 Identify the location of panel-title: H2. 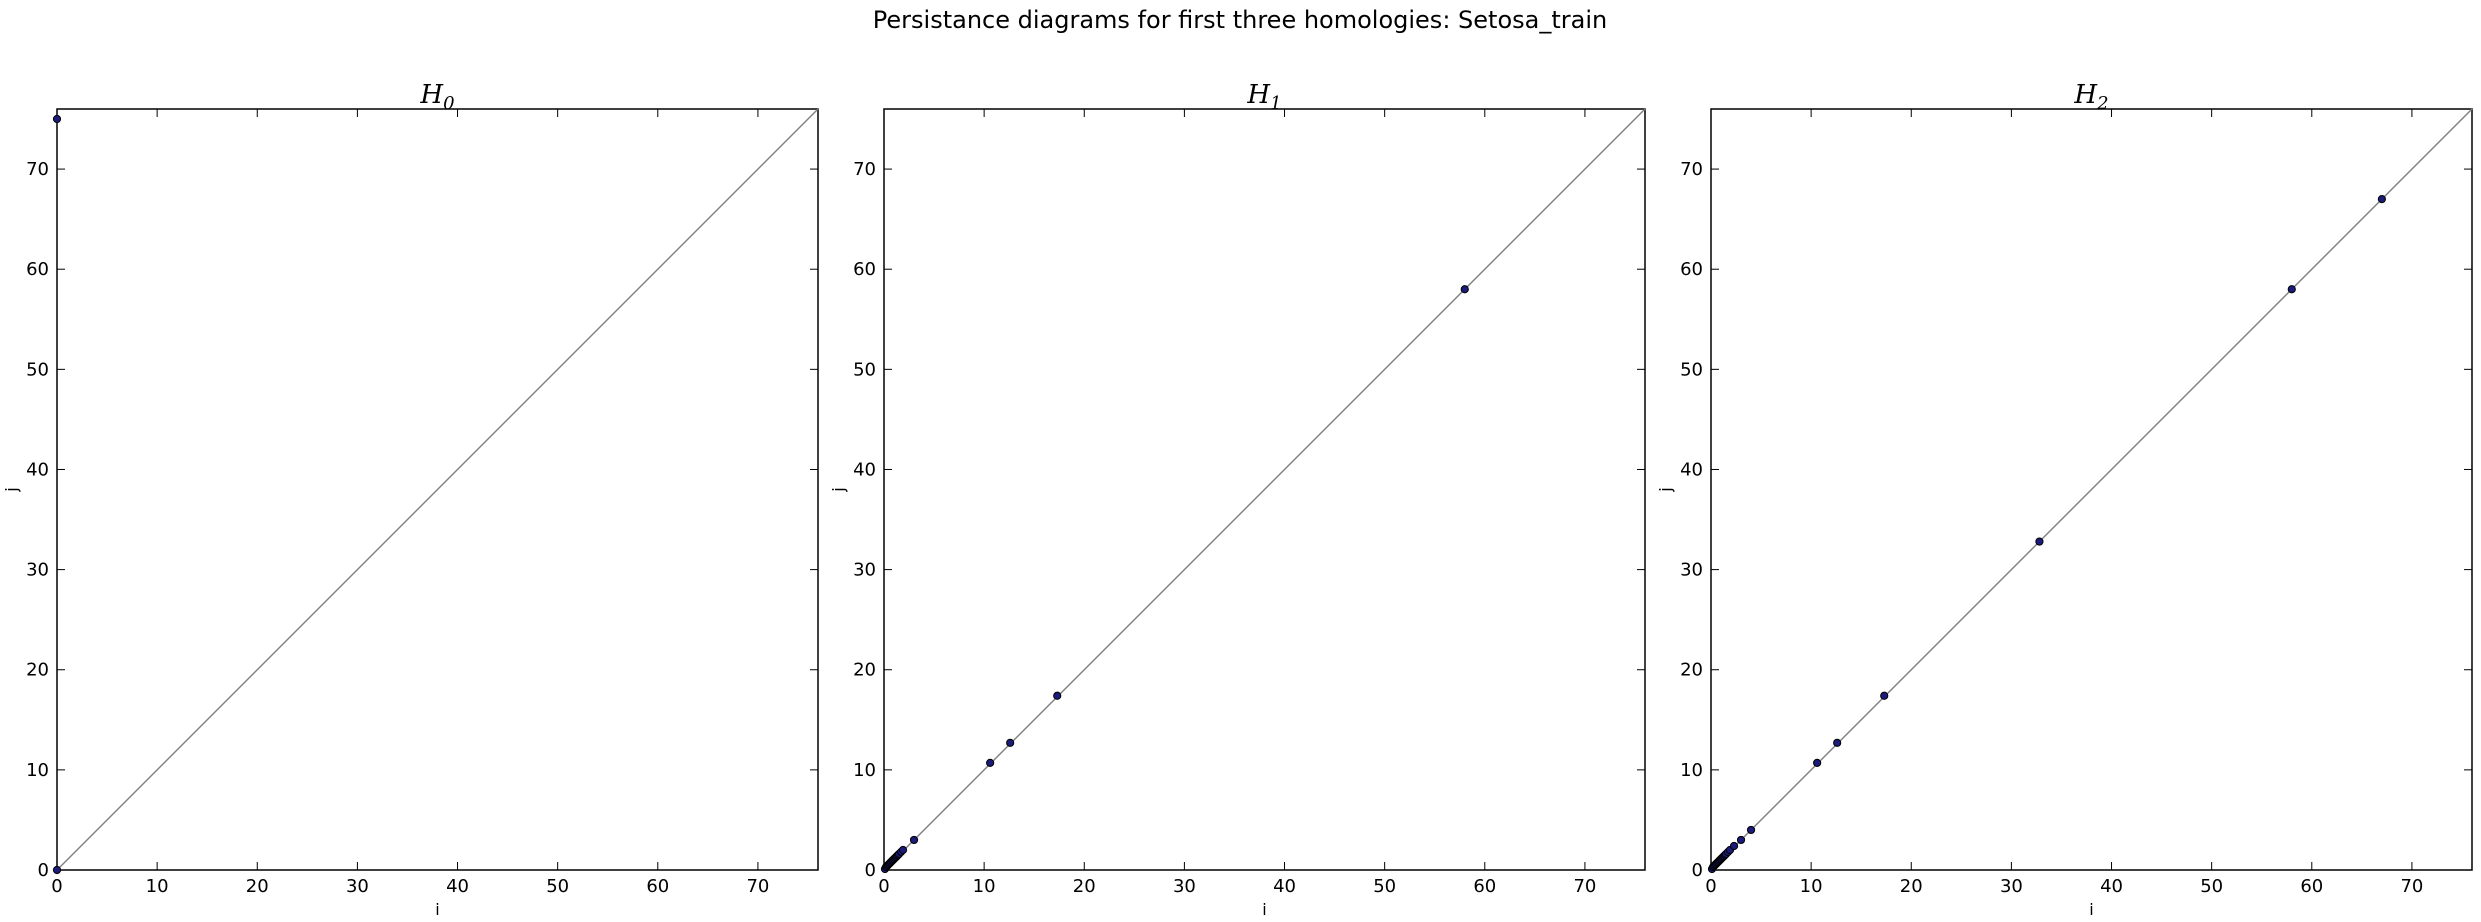
(2090, 97).